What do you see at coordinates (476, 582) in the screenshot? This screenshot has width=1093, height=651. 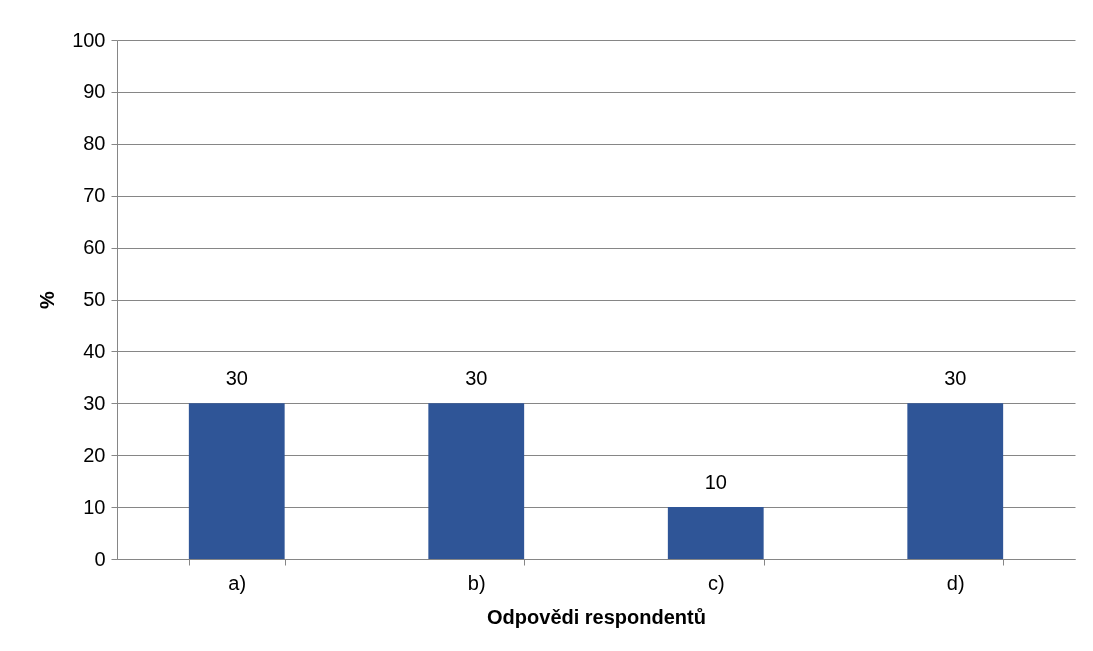 I see `x-tick-label: b)` at bounding box center [476, 582].